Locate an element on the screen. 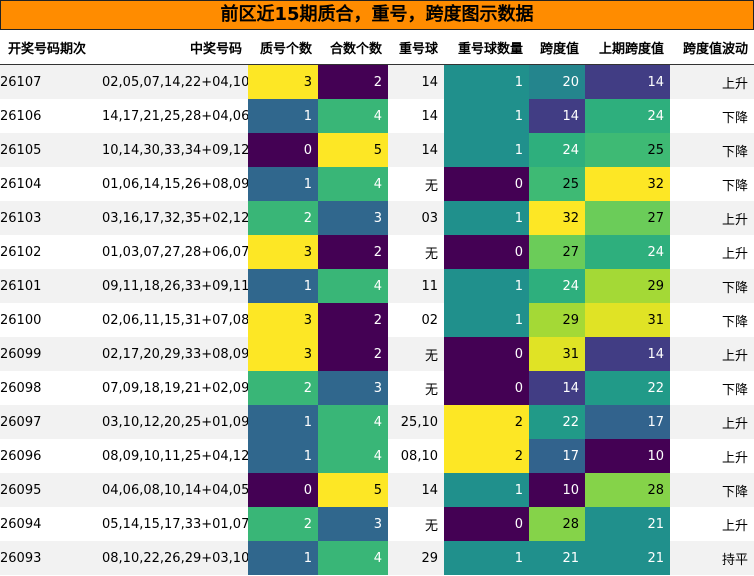 This screenshot has width=754, height=576. cell-prev-span: 31 is located at coordinates (627, 320).